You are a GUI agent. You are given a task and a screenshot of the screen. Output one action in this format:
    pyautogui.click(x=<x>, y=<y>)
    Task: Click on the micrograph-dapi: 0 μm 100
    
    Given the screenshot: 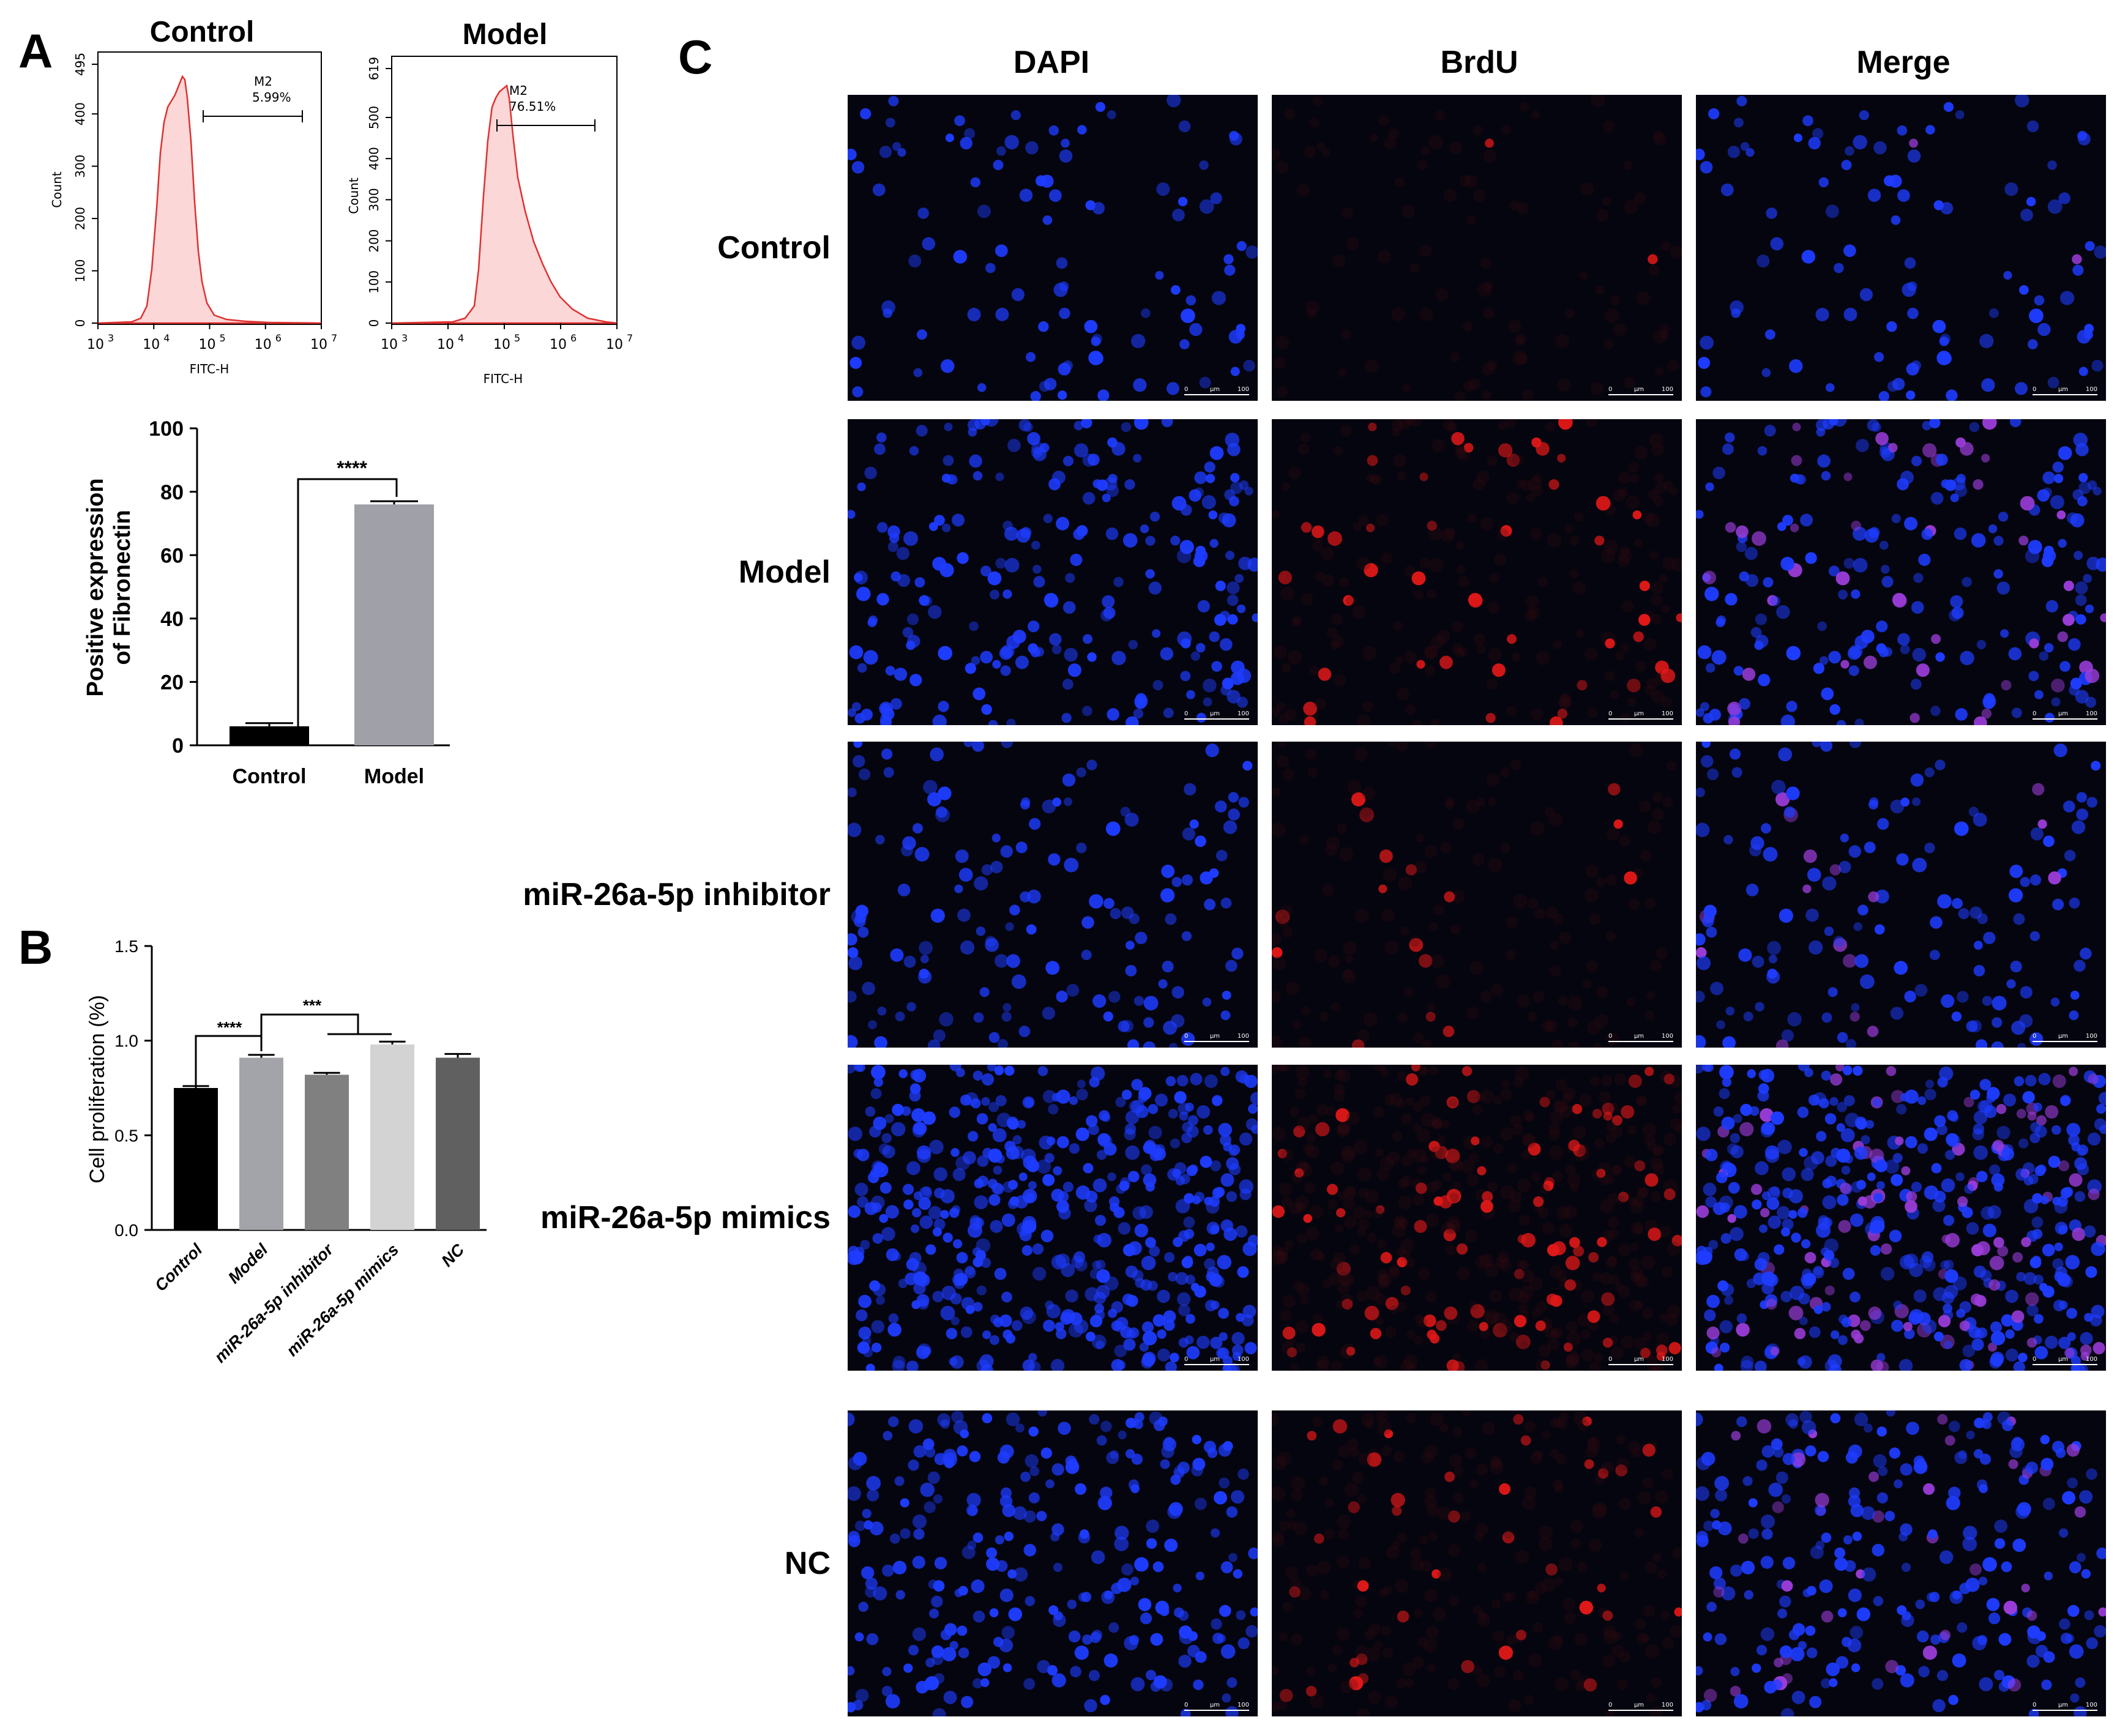 What is the action you would take?
    pyautogui.click(x=1053, y=572)
    